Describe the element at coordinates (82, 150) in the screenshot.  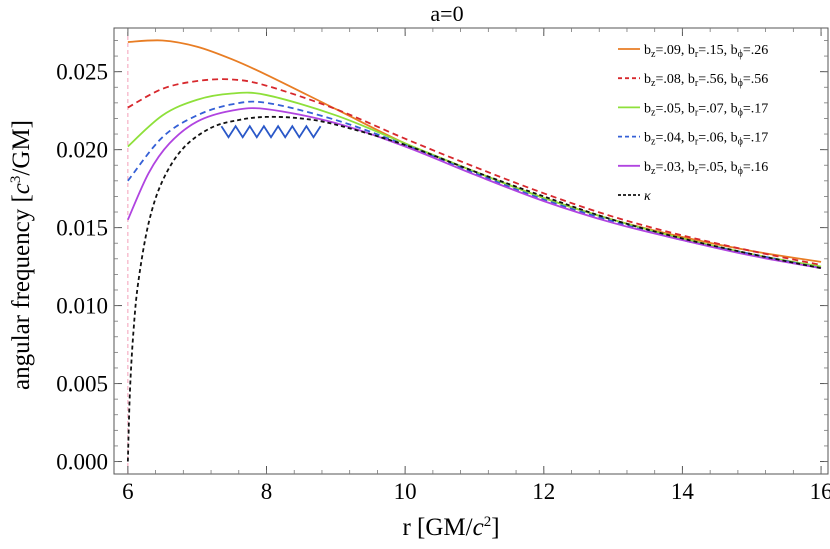
I see `y-tick-label: 0.020` at that location.